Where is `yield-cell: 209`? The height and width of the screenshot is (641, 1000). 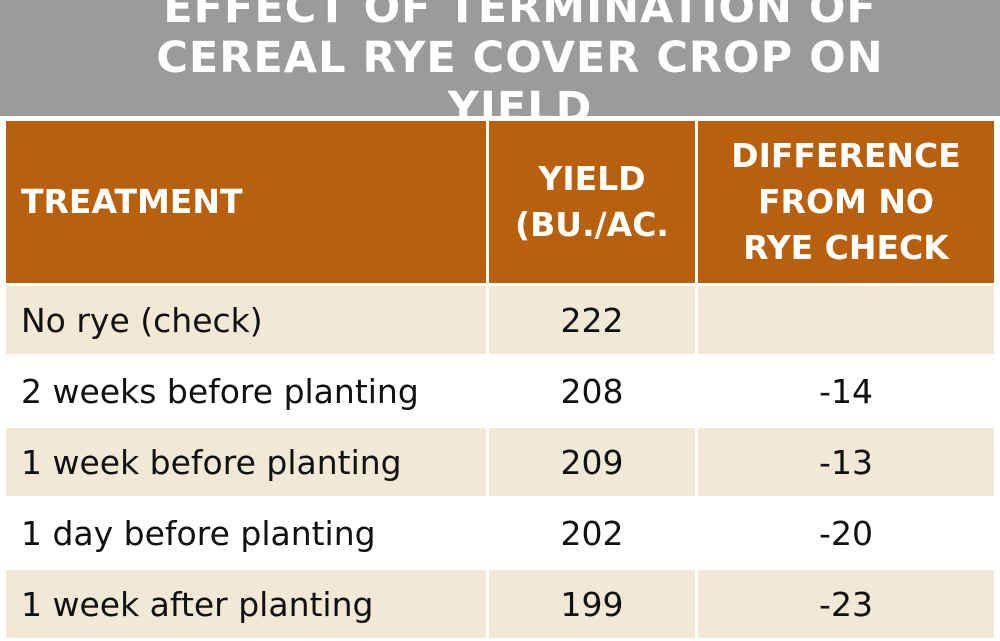
yield-cell: 209 is located at coordinates (592, 463).